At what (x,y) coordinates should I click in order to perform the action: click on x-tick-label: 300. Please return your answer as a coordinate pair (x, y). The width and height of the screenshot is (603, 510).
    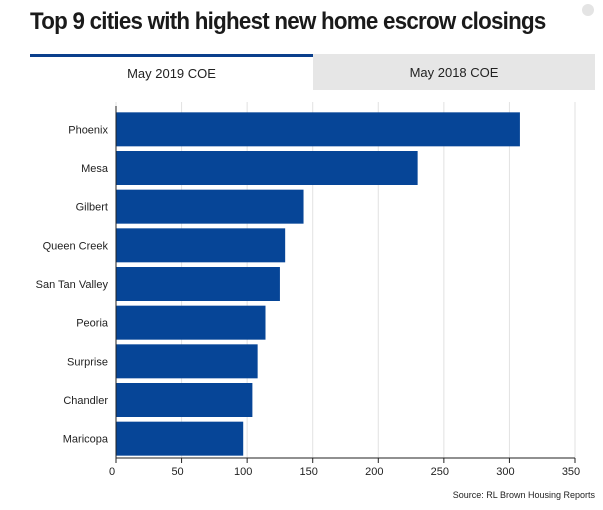
    Looking at the image, I should click on (505, 472).